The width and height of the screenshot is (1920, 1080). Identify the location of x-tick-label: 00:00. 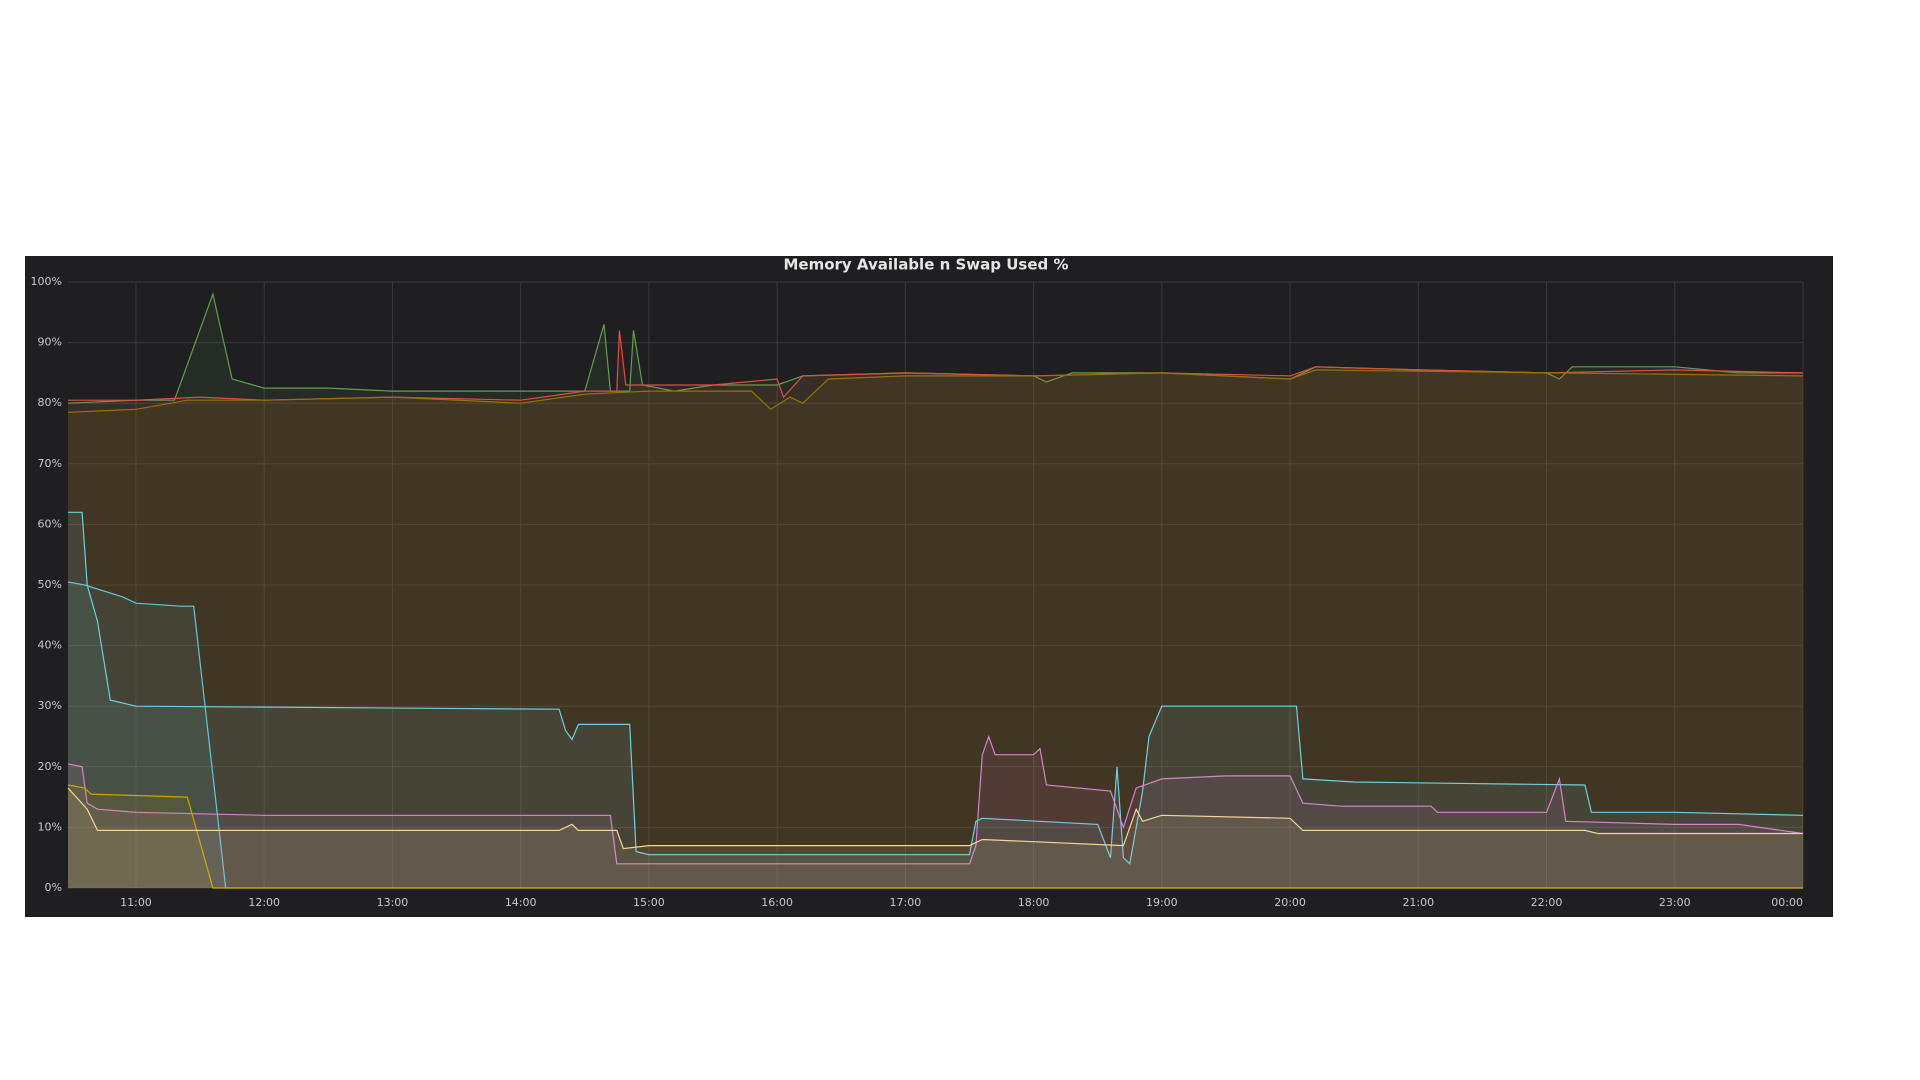
(1787, 902).